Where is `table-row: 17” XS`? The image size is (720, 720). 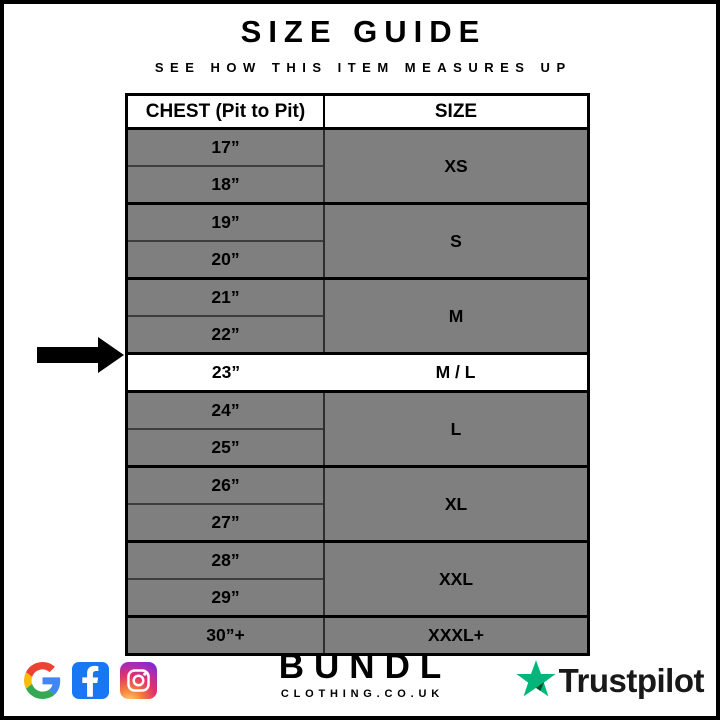
table-row: 17” XS is located at coordinates (357, 165).